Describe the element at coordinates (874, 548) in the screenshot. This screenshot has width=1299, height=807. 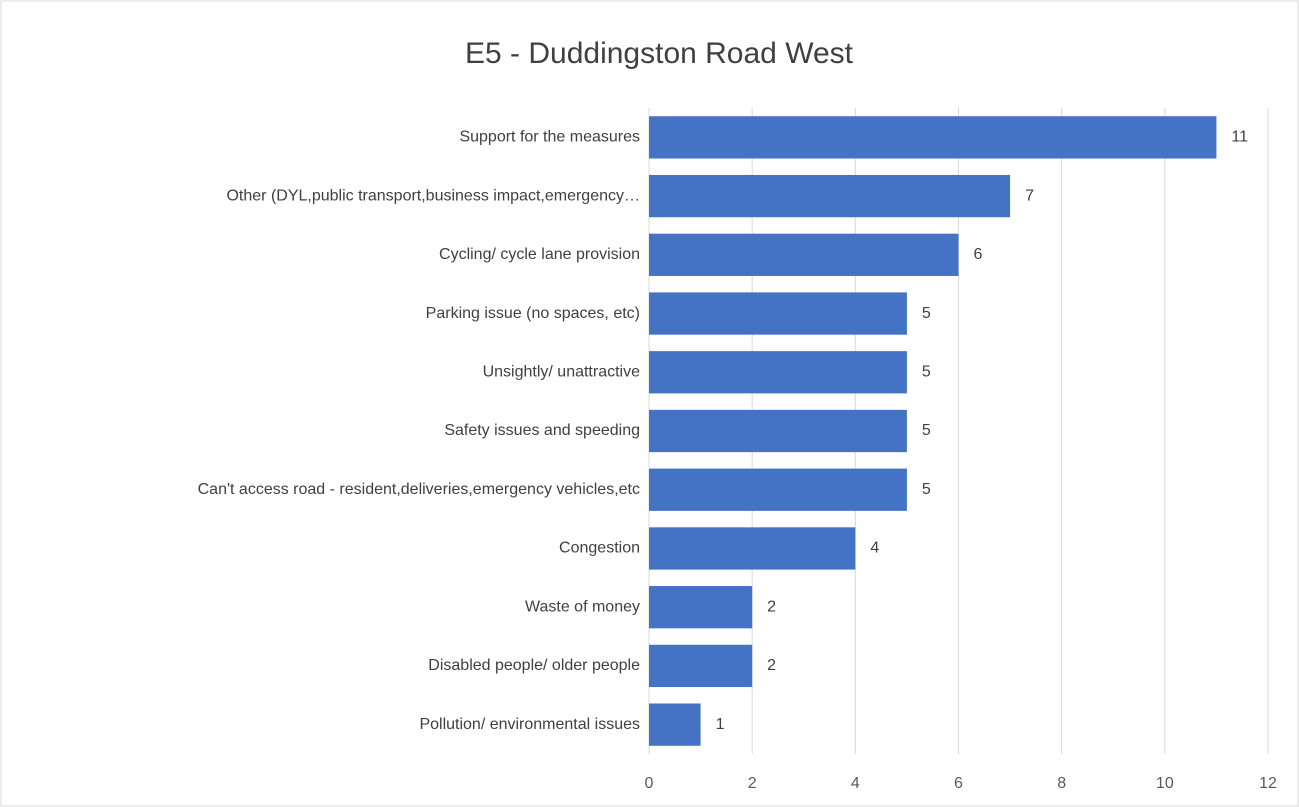
I see `data-label: 4` at that location.